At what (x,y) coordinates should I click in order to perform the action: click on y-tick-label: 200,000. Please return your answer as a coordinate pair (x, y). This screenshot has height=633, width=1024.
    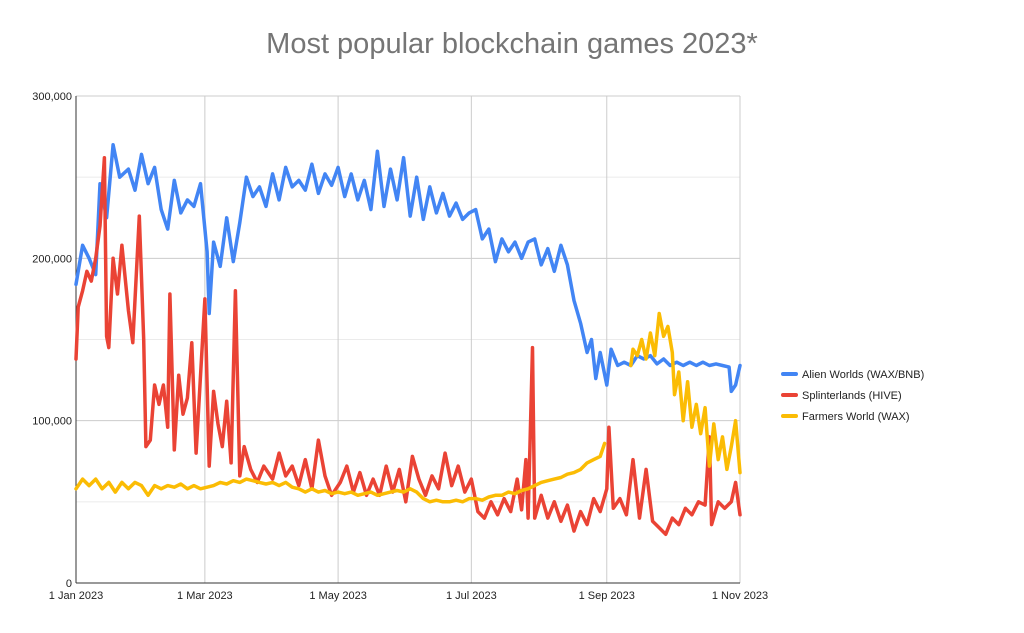
    Looking at the image, I should click on (52, 259).